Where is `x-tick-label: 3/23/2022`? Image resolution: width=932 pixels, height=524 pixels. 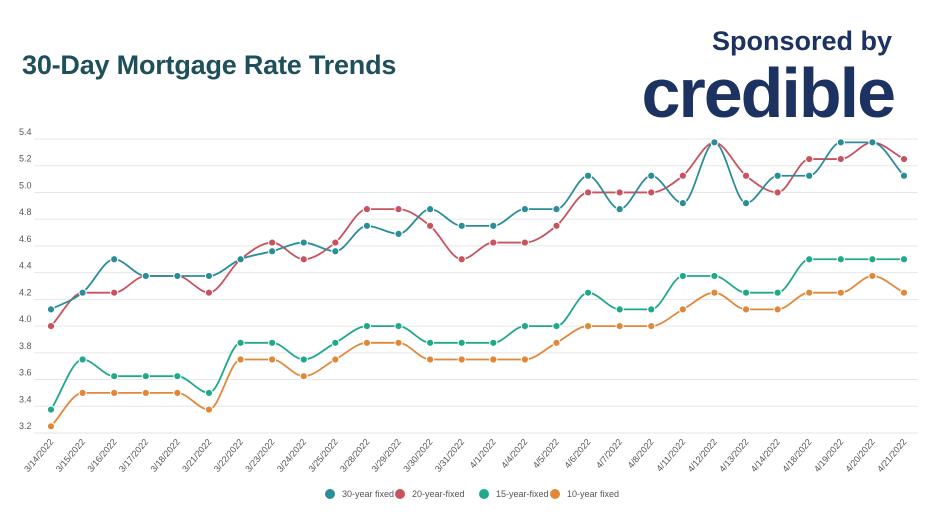
x-tick-label: 3/23/2022 is located at coordinates (259, 455).